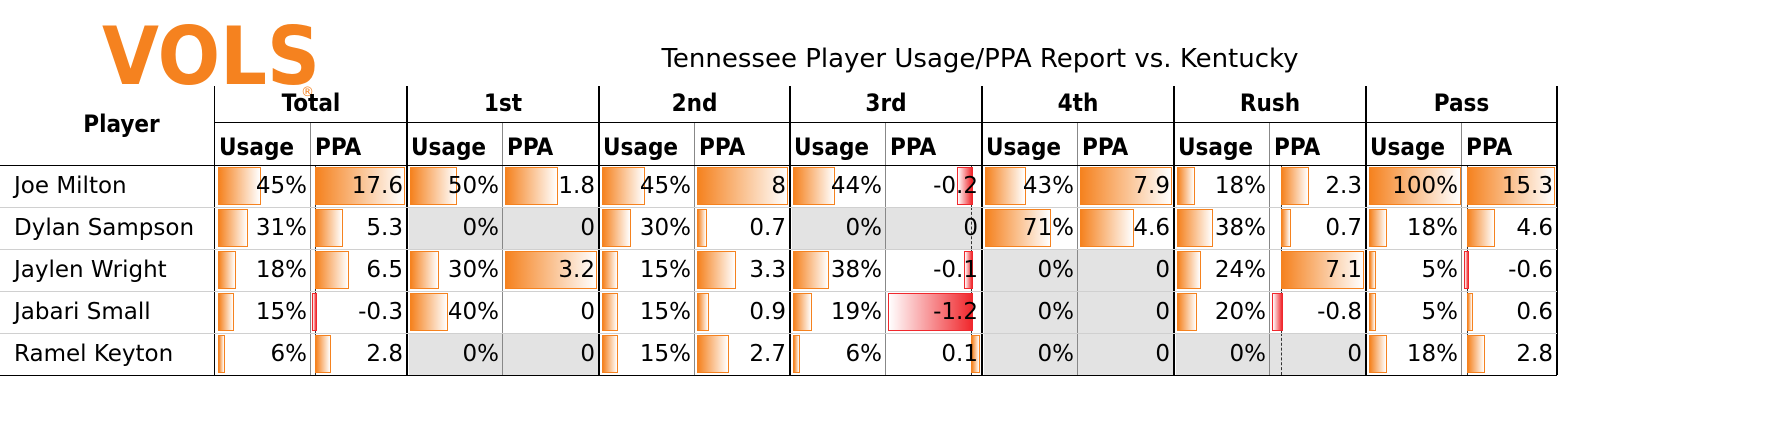 The width and height of the screenshot is (1765, 430). Describe the element at coordinates (359, 354) in the screenshot. I see `ppa-cell: 2.8` at that location.